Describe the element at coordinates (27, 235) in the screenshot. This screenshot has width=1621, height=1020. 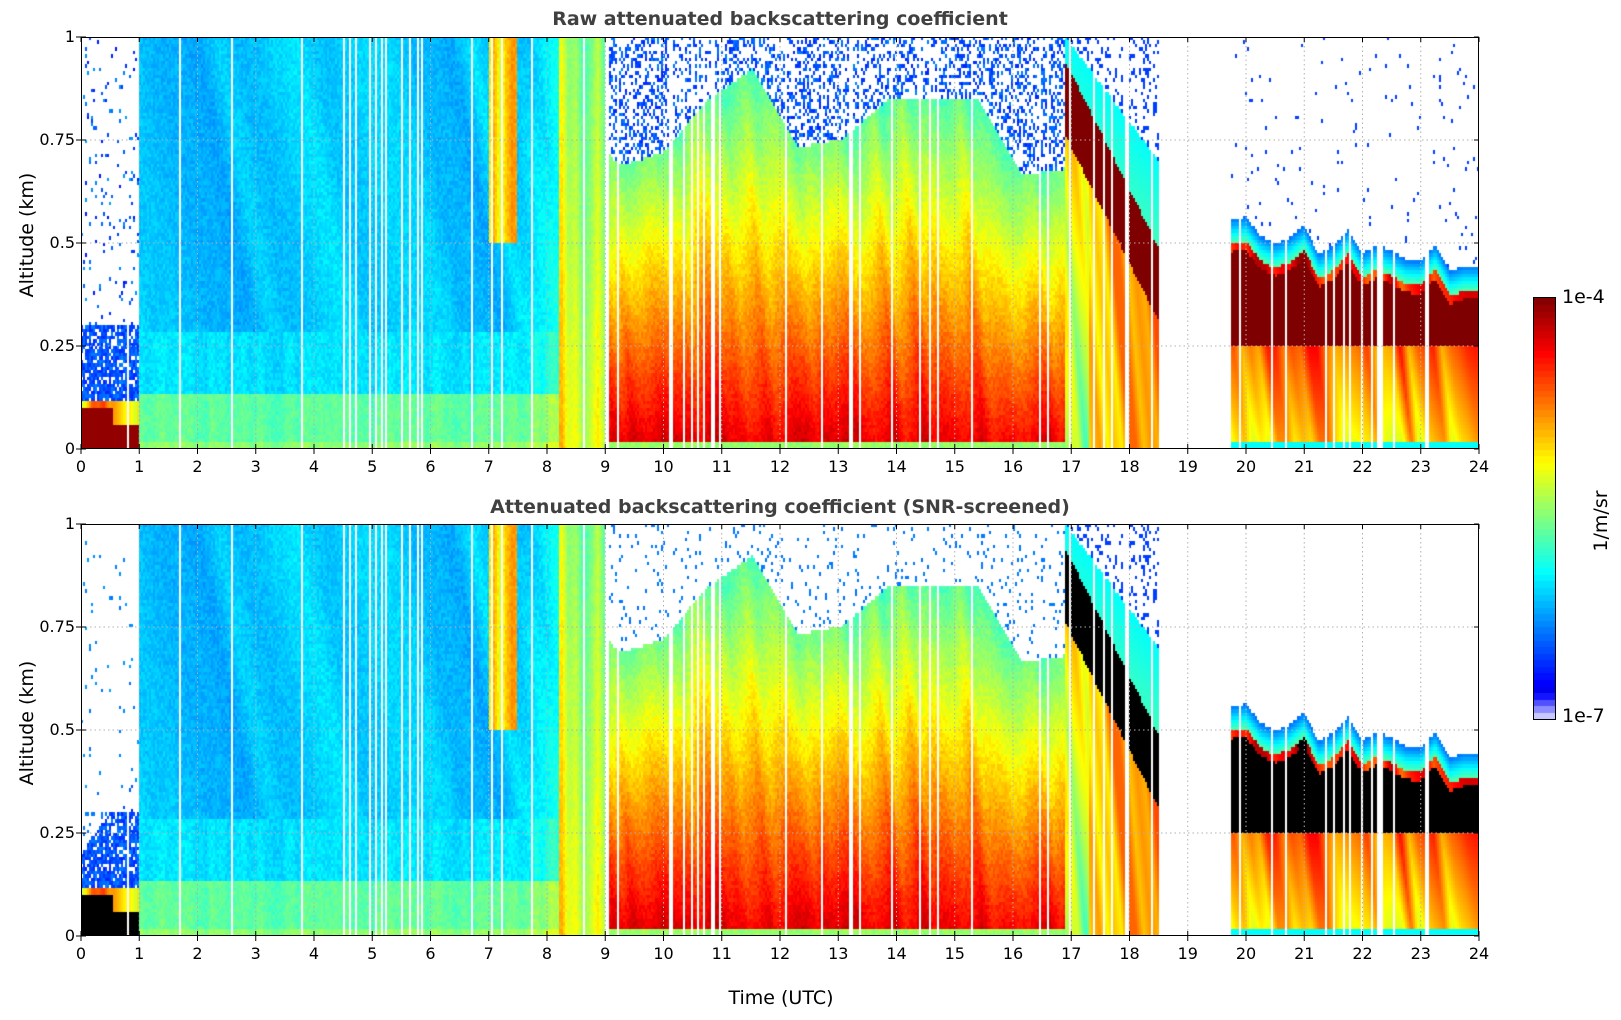
I see `y-axis-label-raw: Altitude (km)` at that location.